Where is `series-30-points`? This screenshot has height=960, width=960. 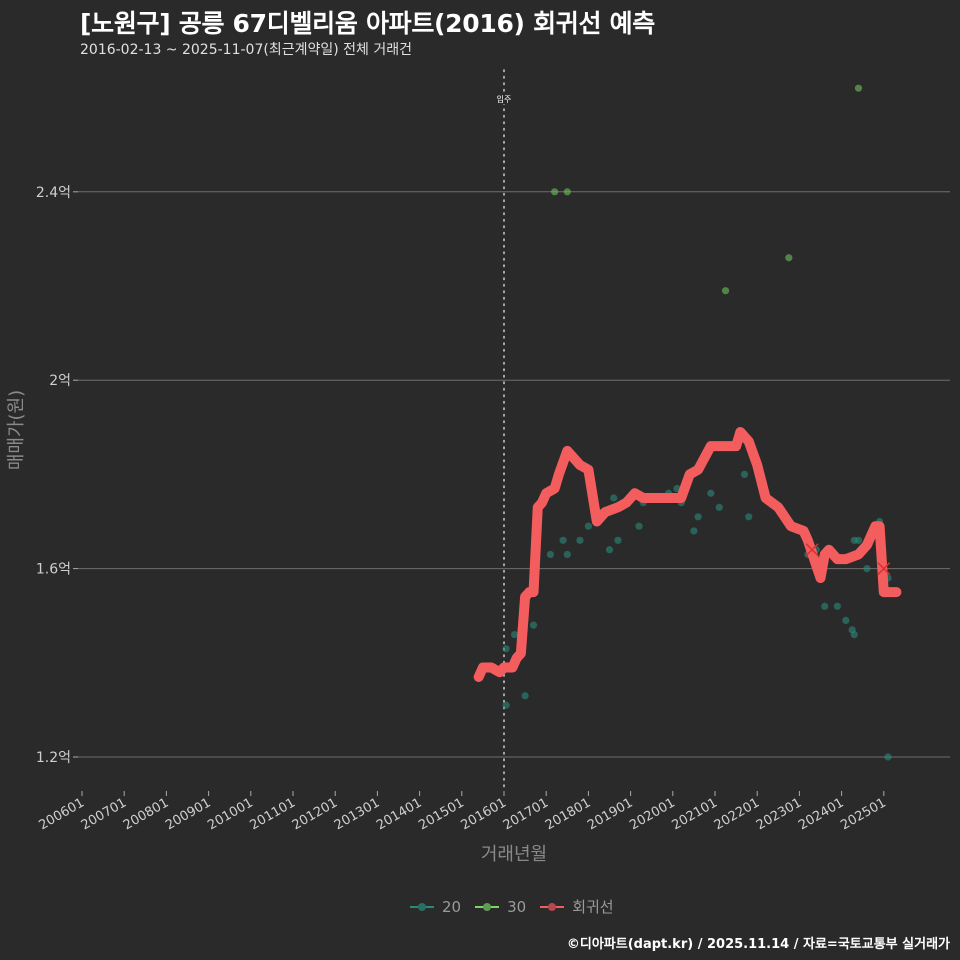 series-30-points is located at coordinates (707, 189).